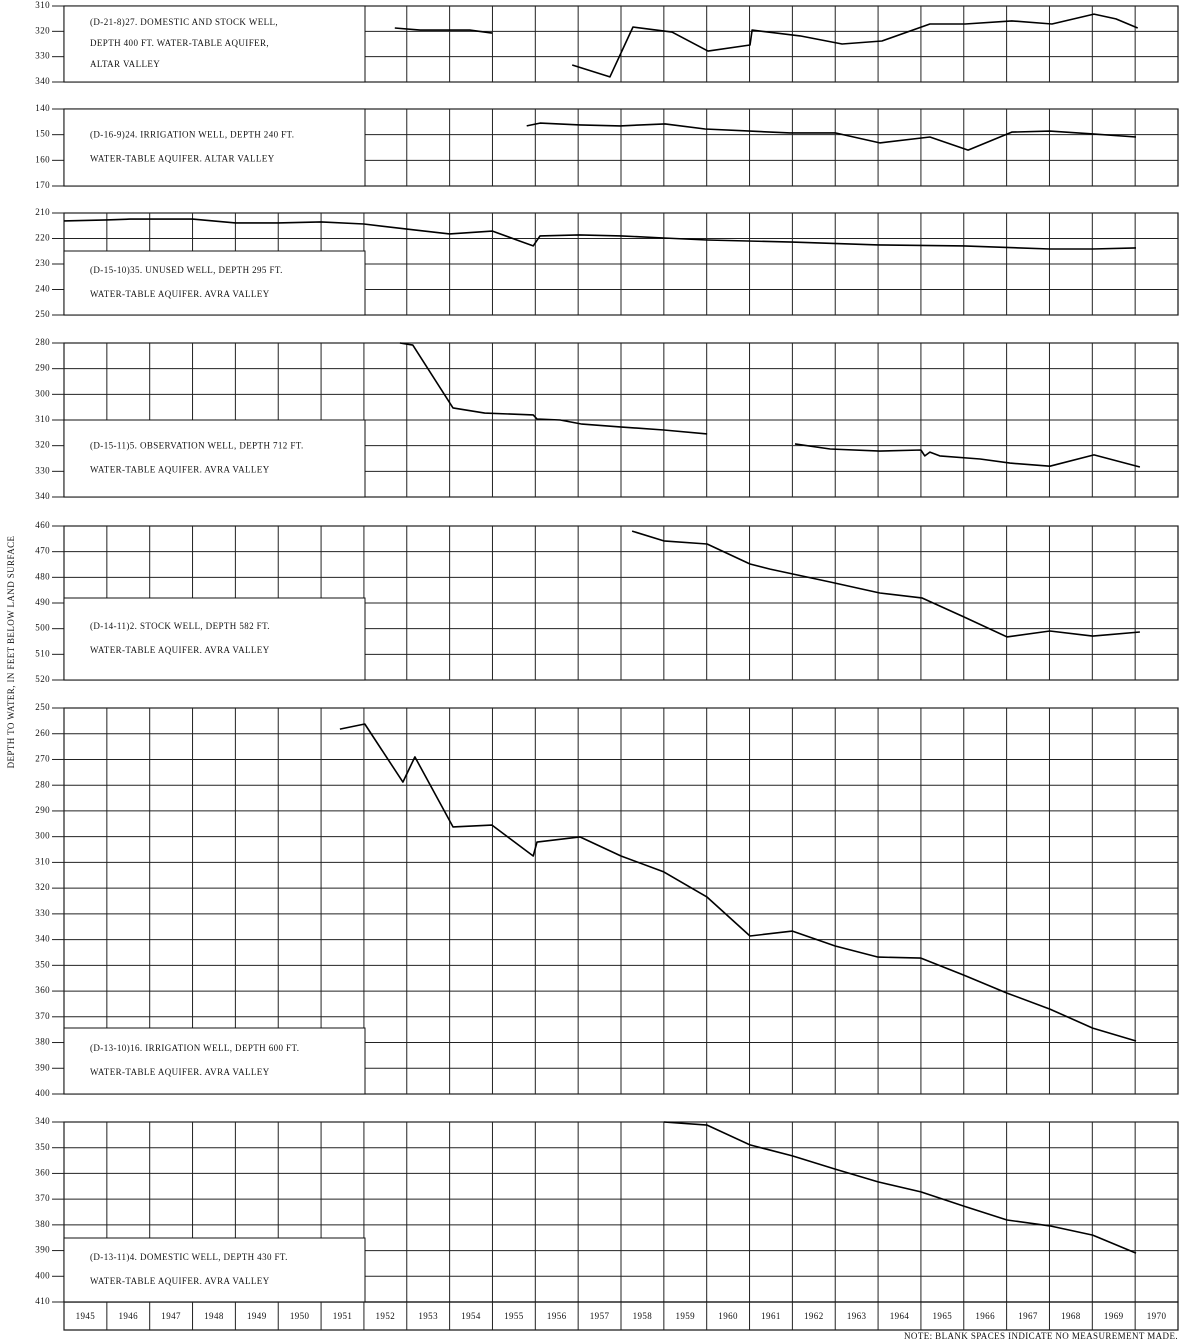 This screenshot has height=1344, width=1182. What do you see at coordinates (42, 628) in the screenshot?
I see `y-tick-label: 500` at bounding box center [42, 628].